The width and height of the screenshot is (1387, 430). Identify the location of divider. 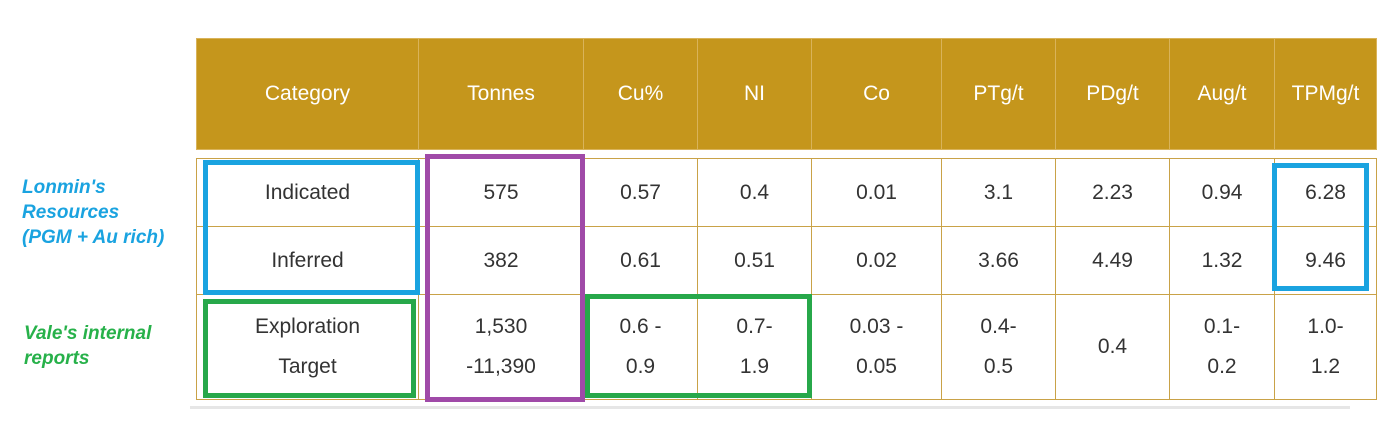
(770, 407).